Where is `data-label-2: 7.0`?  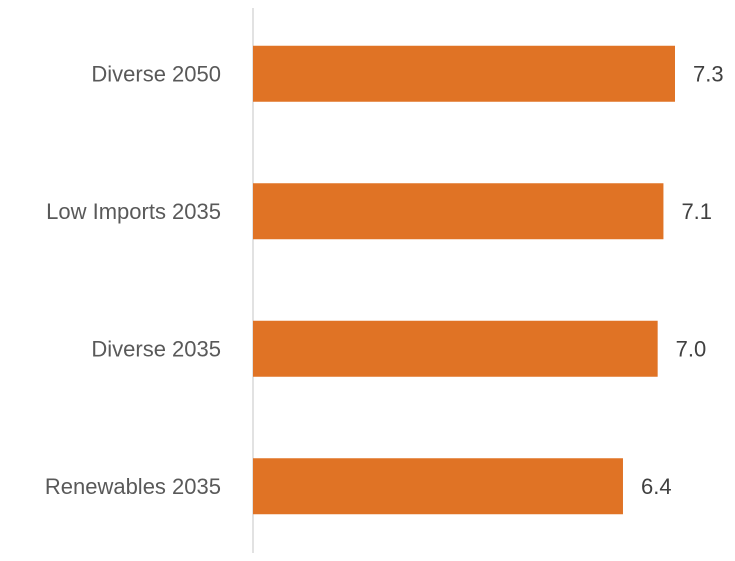
data-label-2: 7.0 is located at coordinates (691, 348).